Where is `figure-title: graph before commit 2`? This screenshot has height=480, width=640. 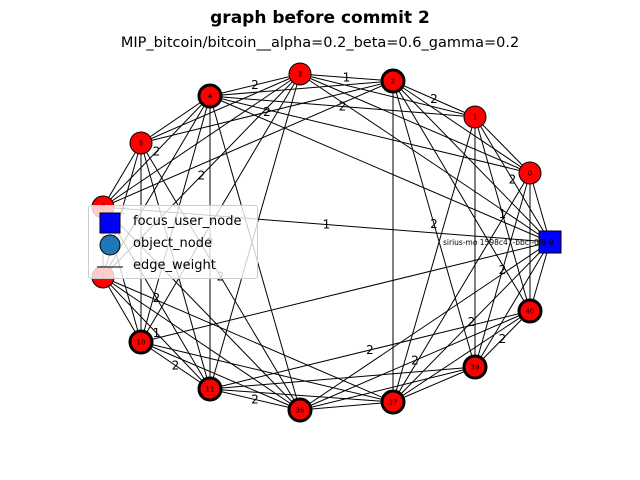
figure-title: graph before commit 2 is located at coordinates (320, 18).